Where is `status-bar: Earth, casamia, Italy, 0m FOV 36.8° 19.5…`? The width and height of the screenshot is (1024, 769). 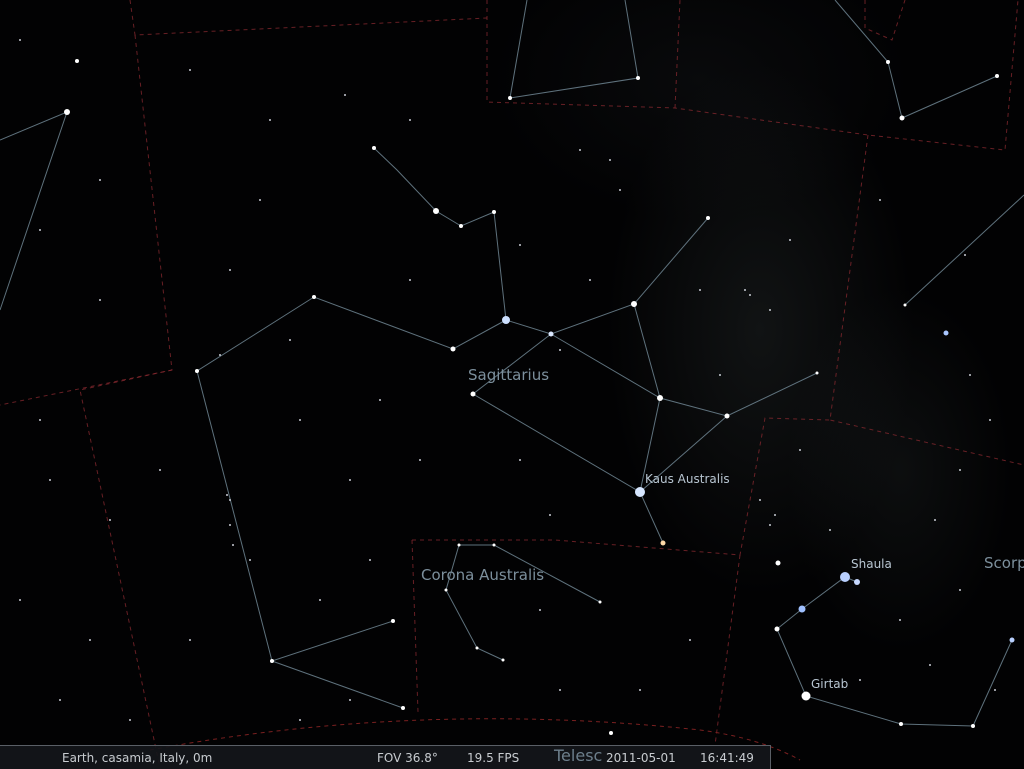
status-bar: Earth, casamia, Italy, 0m FOV 36.8° 19.5… is located at coordinates (385, 757).